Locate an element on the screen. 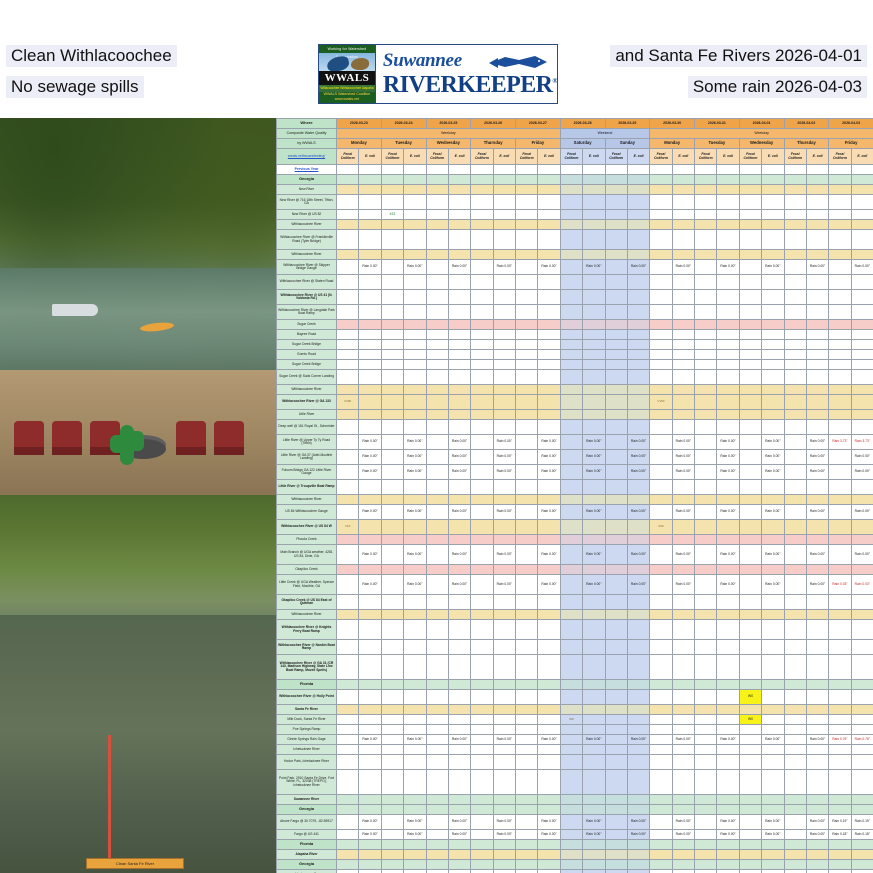 Image resolution: width=873 pixels, height=873 pixels. fecal-coliform-cell: Rain 0.76" is located at coordinates (840, 739).